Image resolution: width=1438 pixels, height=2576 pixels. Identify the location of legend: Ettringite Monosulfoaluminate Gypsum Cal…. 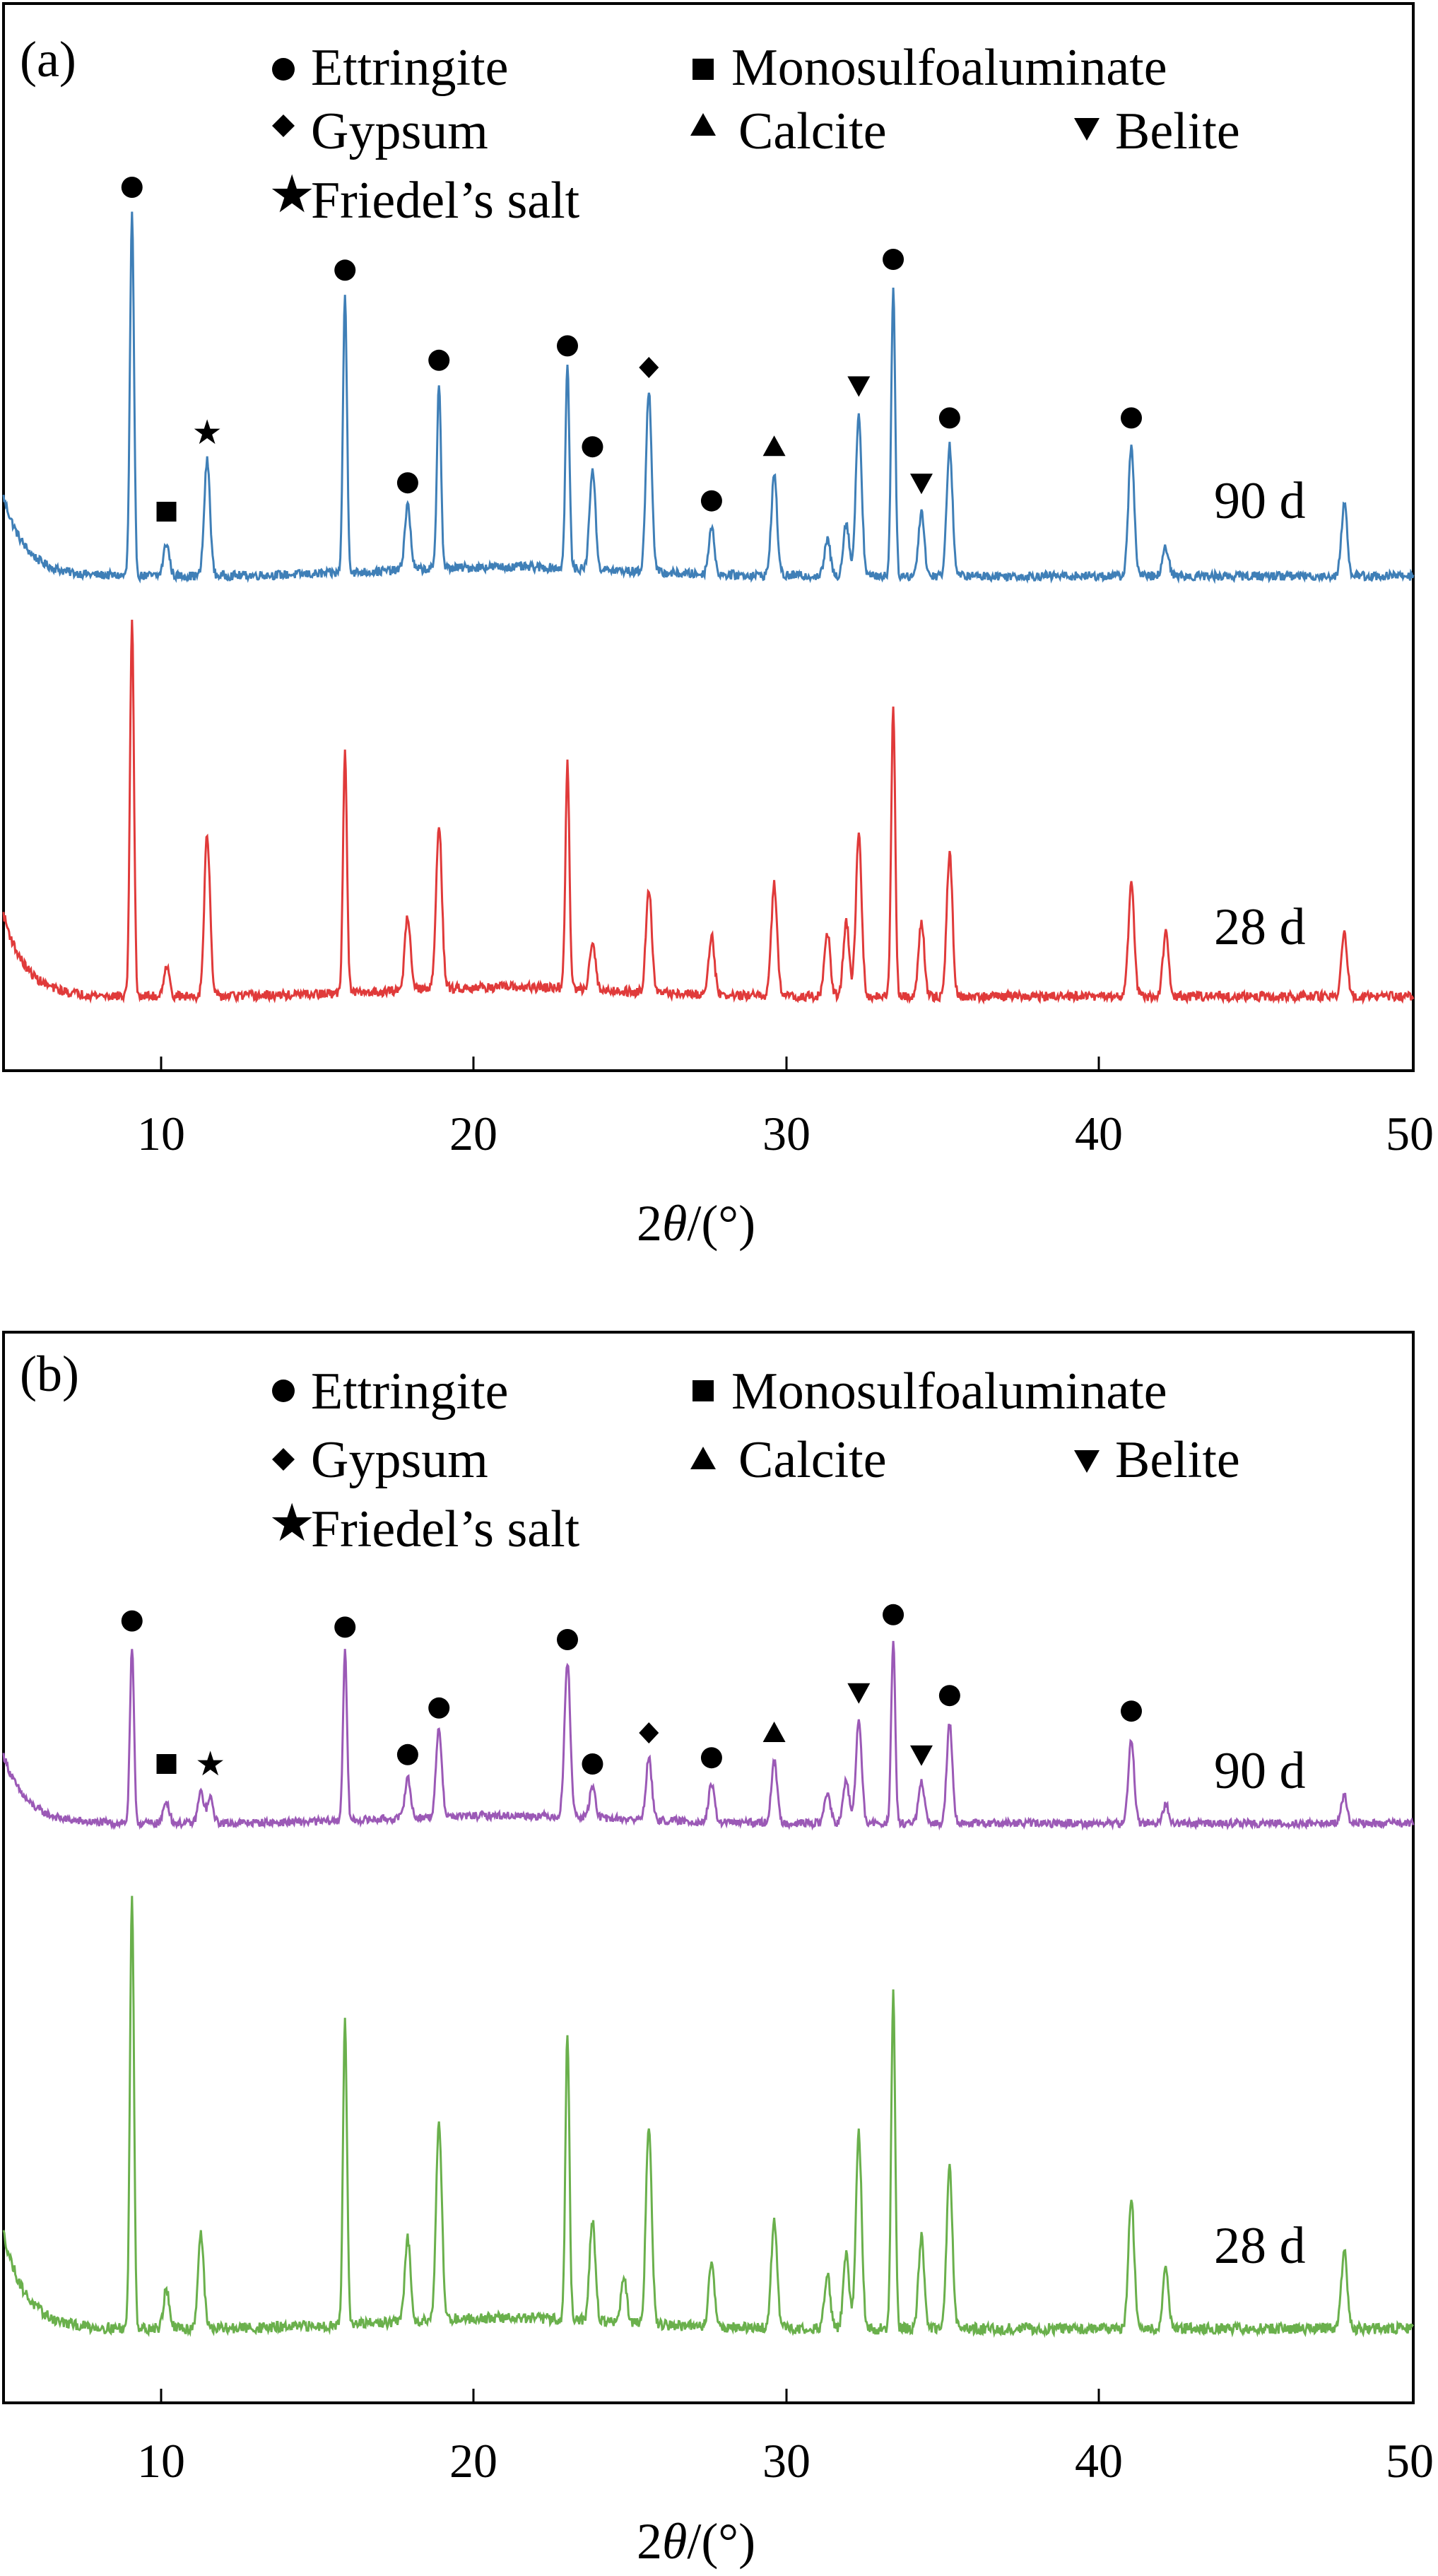
(755, 1460).